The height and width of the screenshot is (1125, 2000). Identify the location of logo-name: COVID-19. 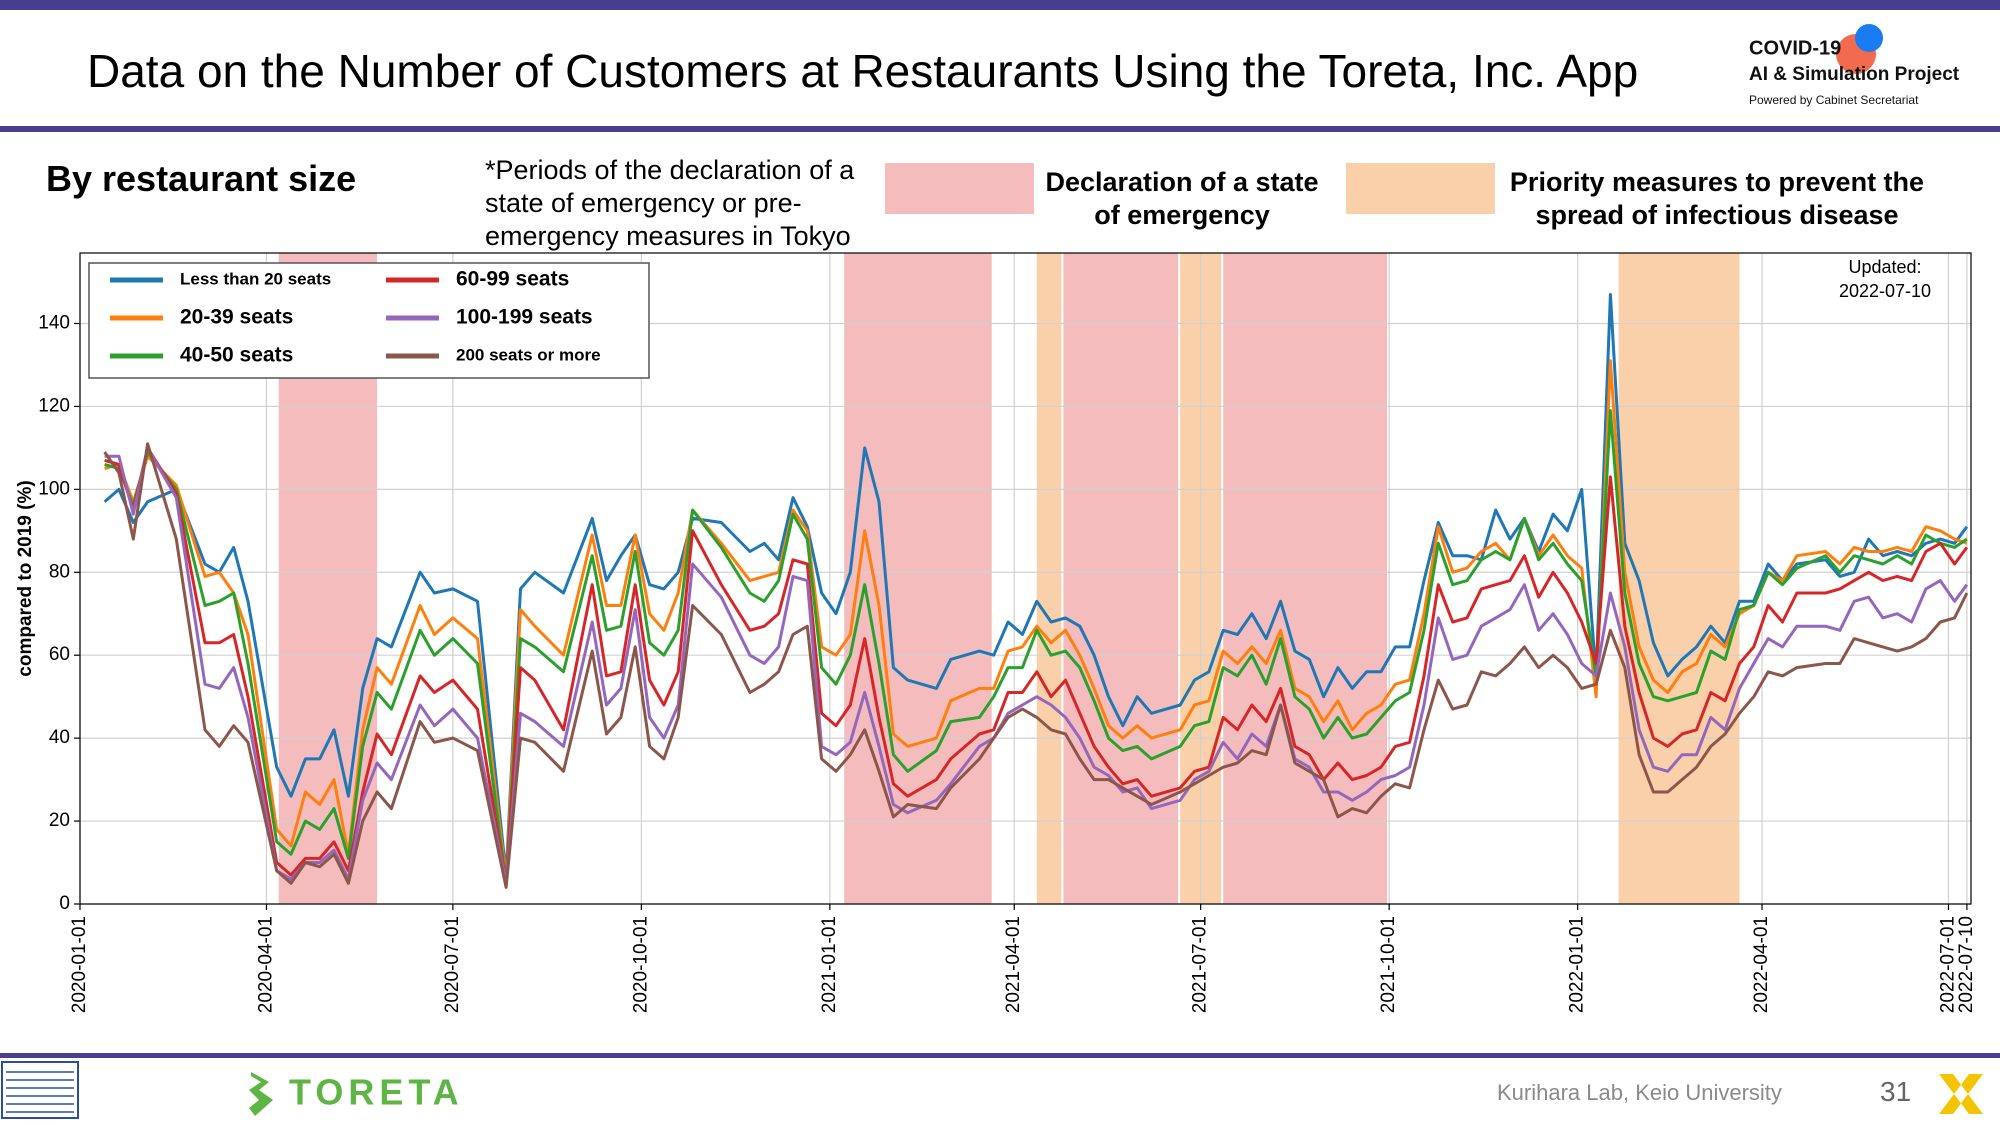
(1795, 48).